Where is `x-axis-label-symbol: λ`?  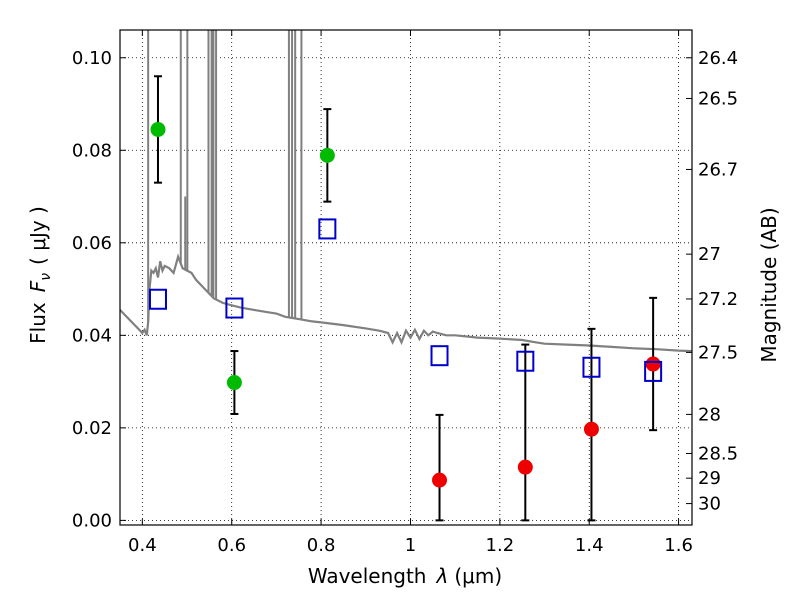
x-axis-label-symbol: λ is located at coordinates (442, 576).